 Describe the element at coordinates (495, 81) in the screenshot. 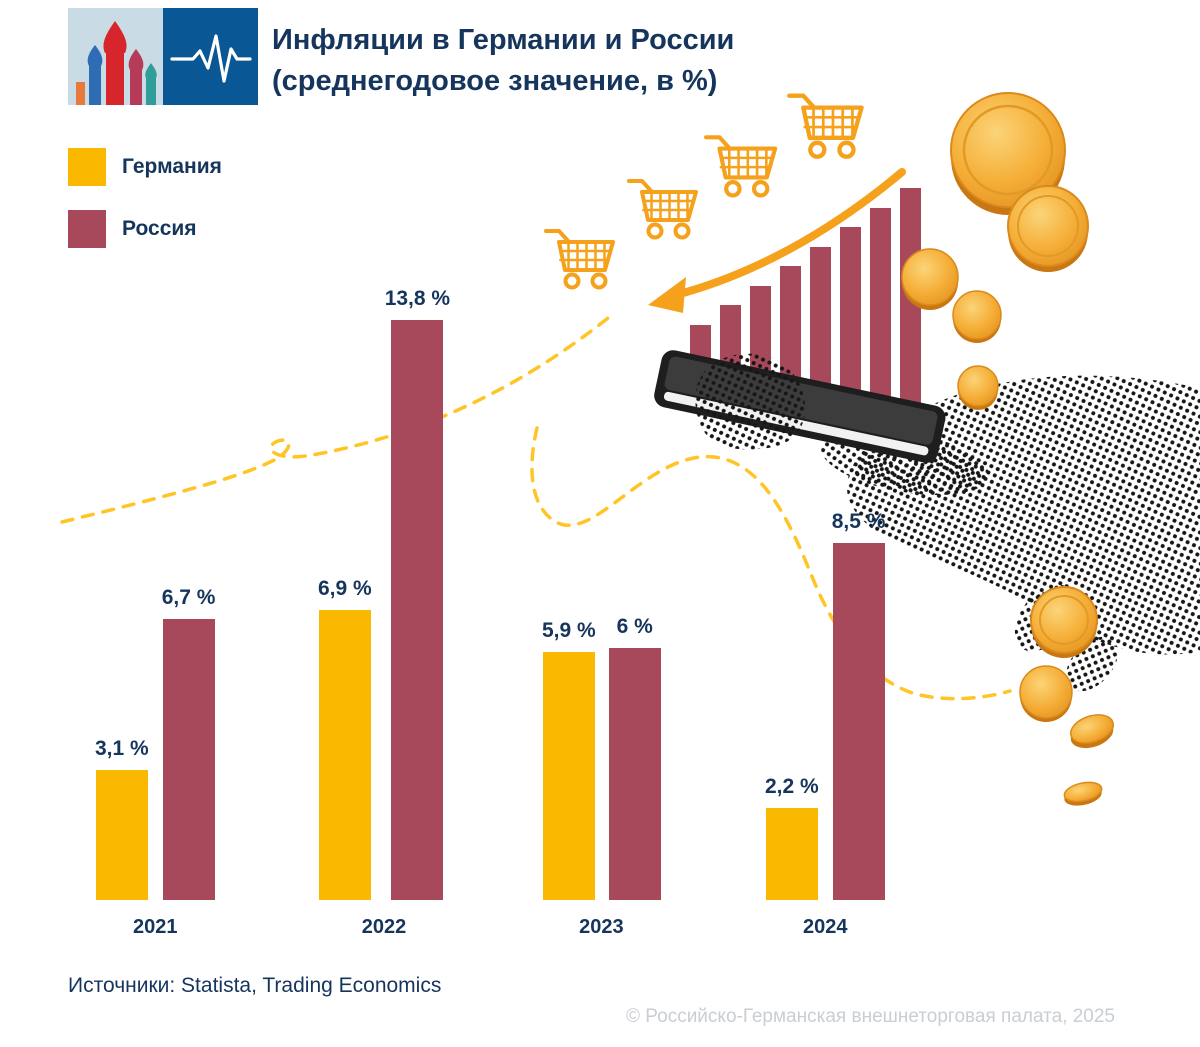

I see `title-line-2: (среднегодовое значение, в %)` at that location.